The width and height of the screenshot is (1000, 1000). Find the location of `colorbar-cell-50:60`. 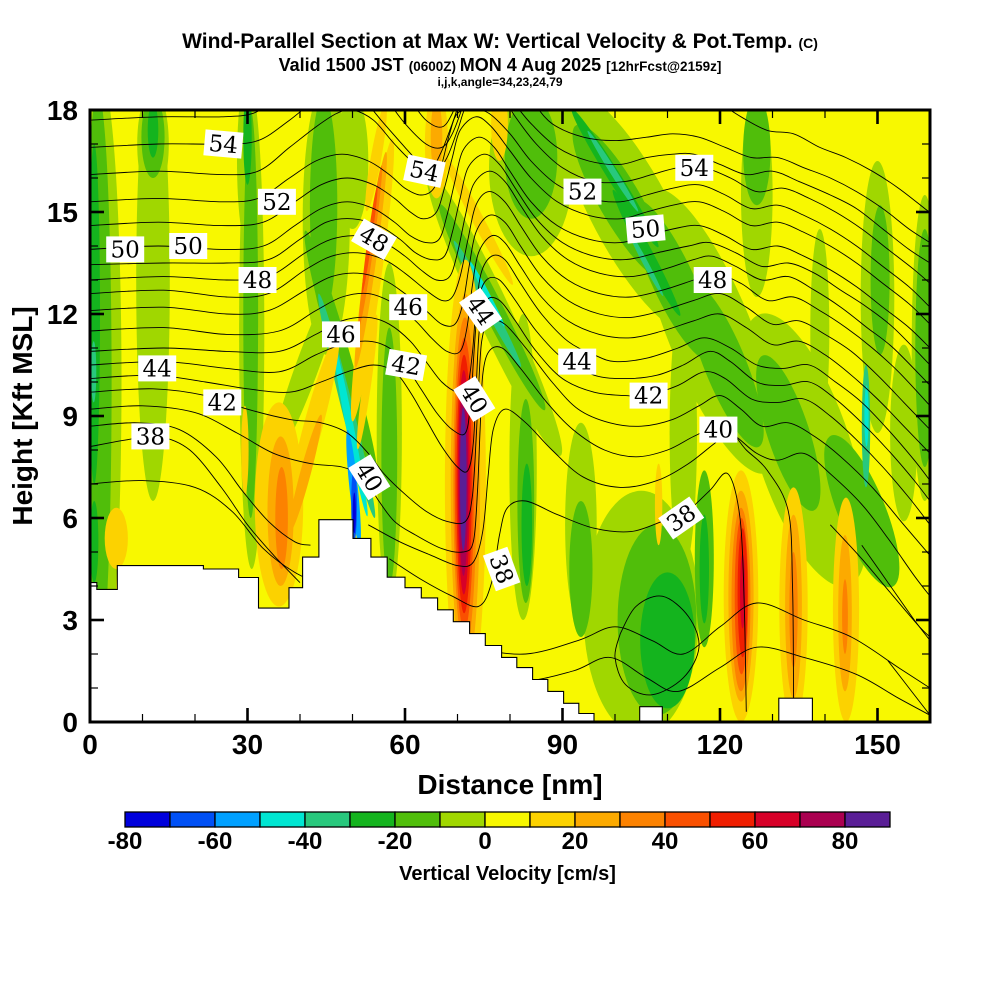

colorbar-cell-50:60 is located at coordinates (732, 819).